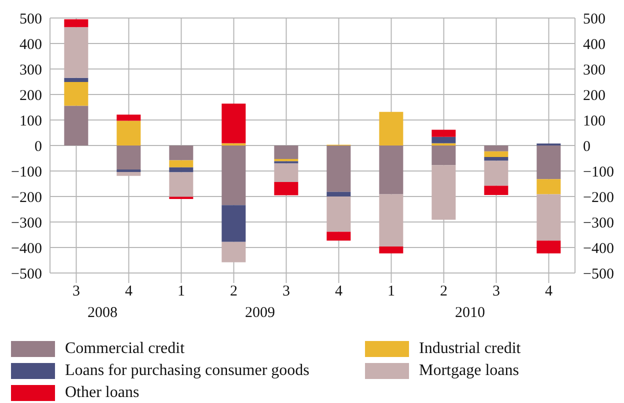 The image size is (624, 403). Describe the element at coordinates (187, 371) in the screenshot. I see `legend-label: Loans for purchasing consumer goods` at that location.